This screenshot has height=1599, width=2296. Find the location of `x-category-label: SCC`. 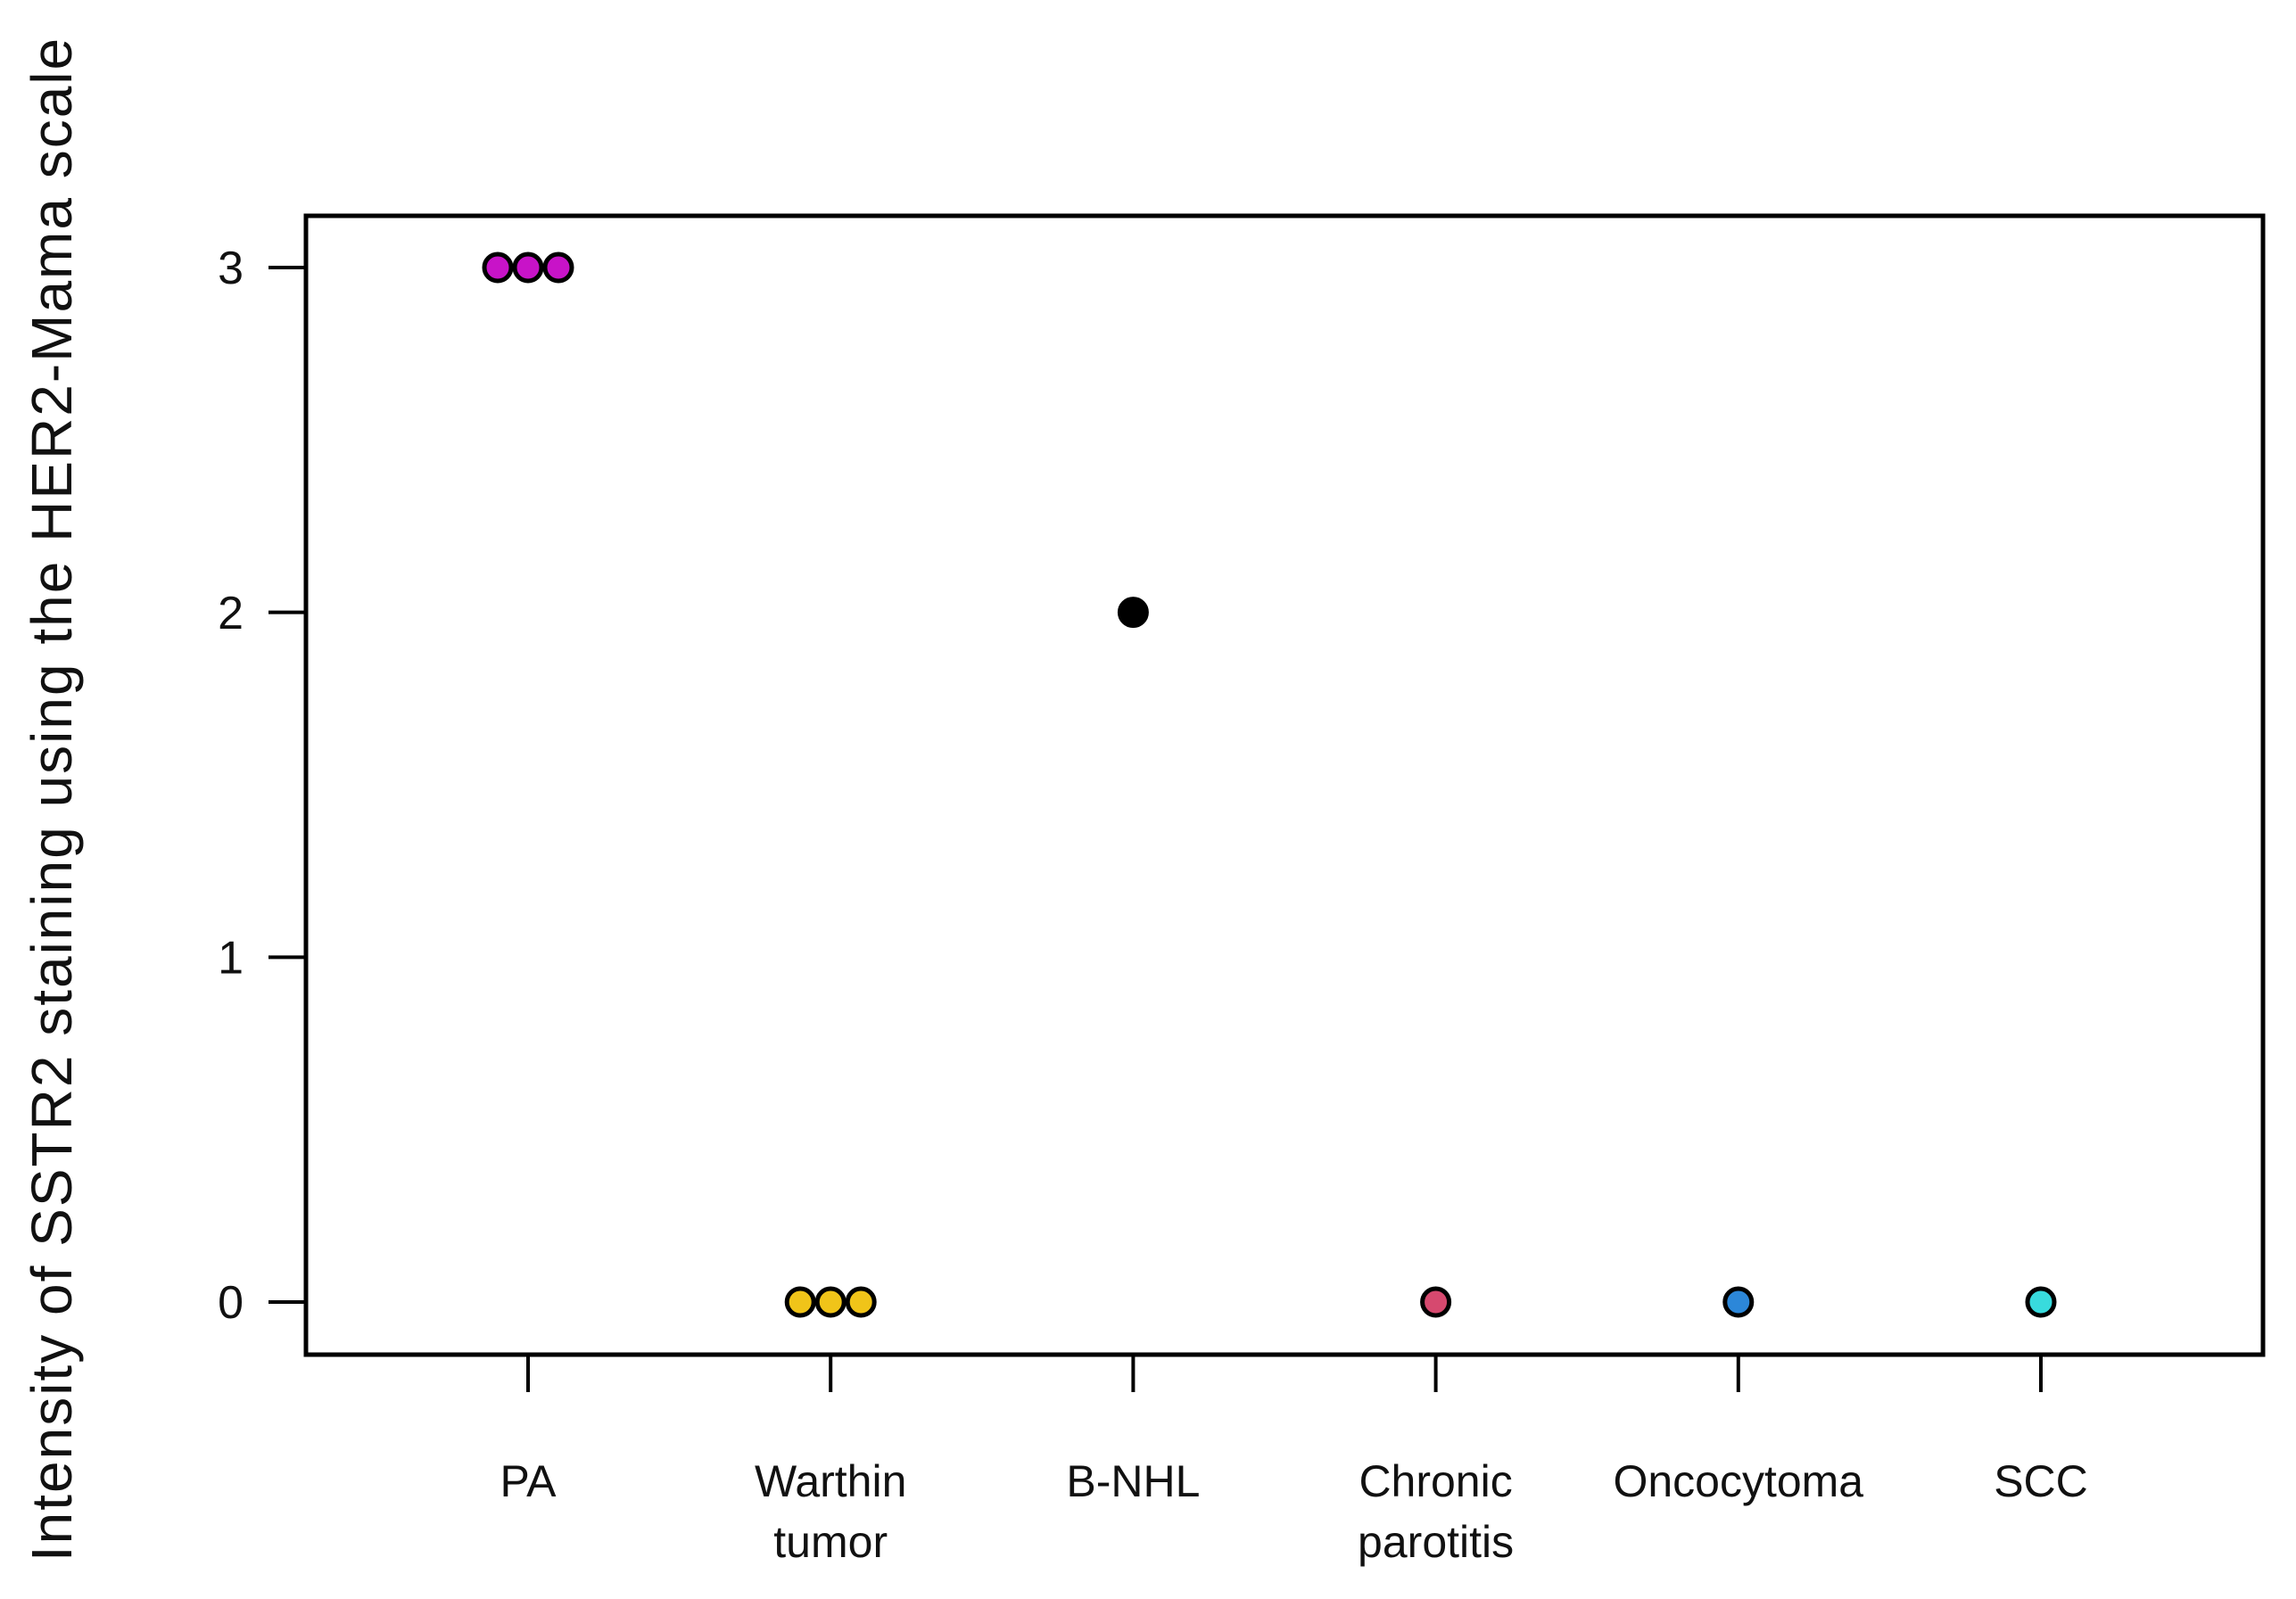

x-category-label: SCC is located at coordinates (2041, 1481).